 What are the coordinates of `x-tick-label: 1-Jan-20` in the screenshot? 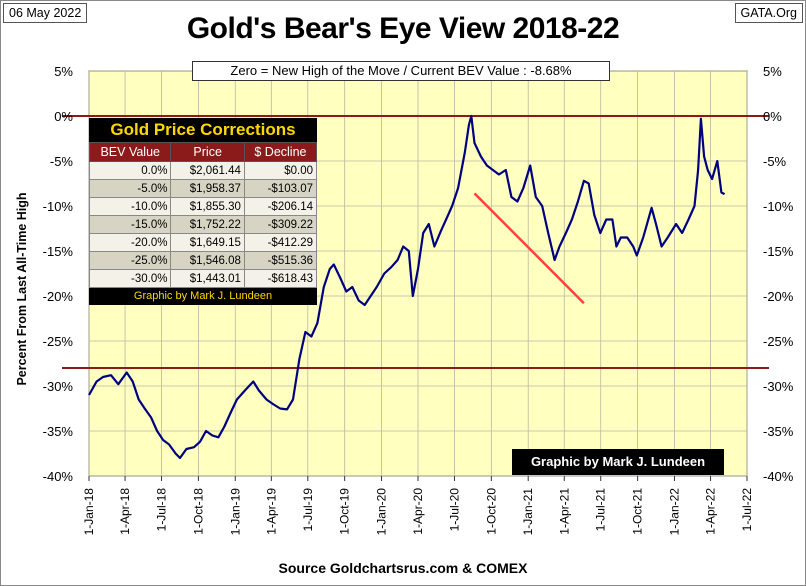 It's located at (382, 512).